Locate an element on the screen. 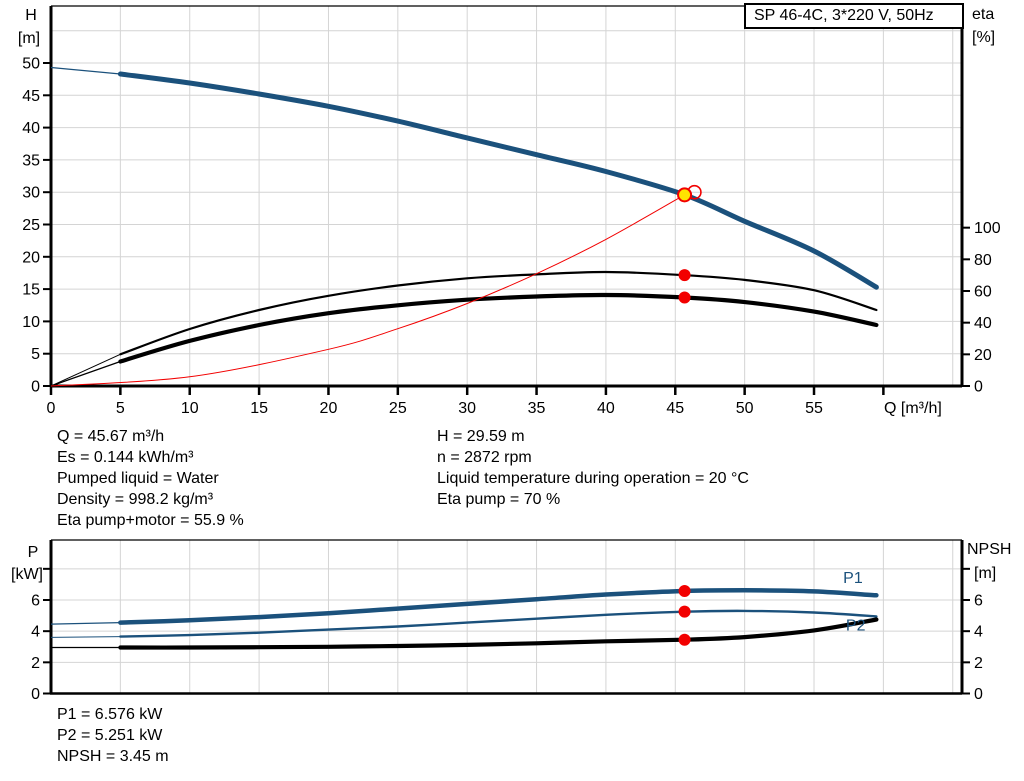 The image size is (1024, 781). left-tick-label: 10 is located at coordinates (31, 322).